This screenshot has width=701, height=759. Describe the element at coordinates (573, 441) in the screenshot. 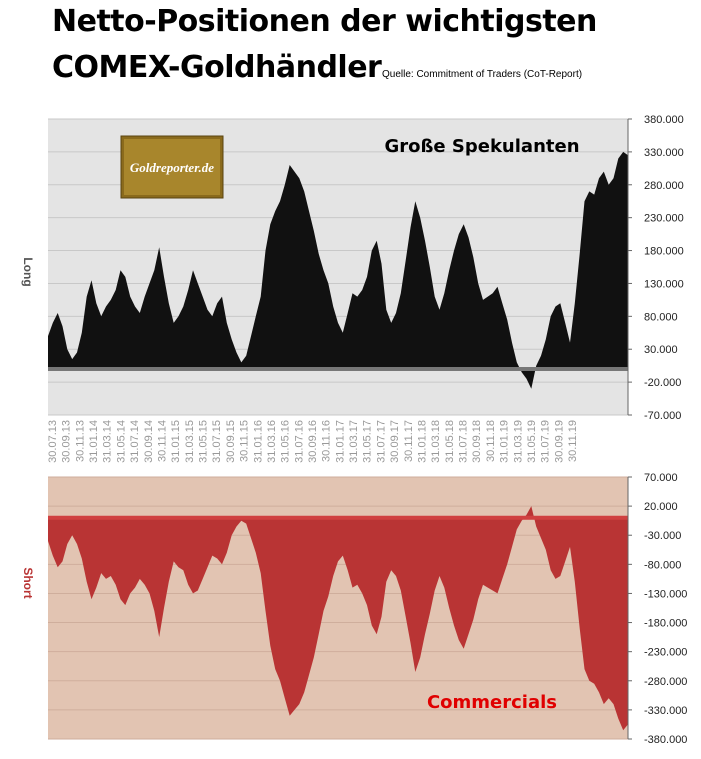

I see `x-tick-label: 30.11.19` at that location.